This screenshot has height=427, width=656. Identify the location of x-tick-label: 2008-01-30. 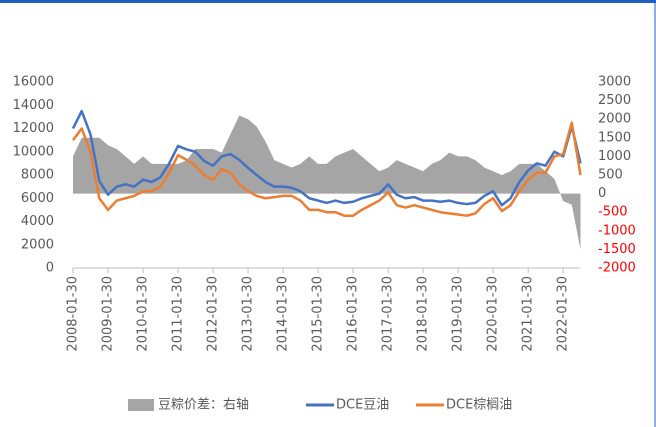
(73, 314).